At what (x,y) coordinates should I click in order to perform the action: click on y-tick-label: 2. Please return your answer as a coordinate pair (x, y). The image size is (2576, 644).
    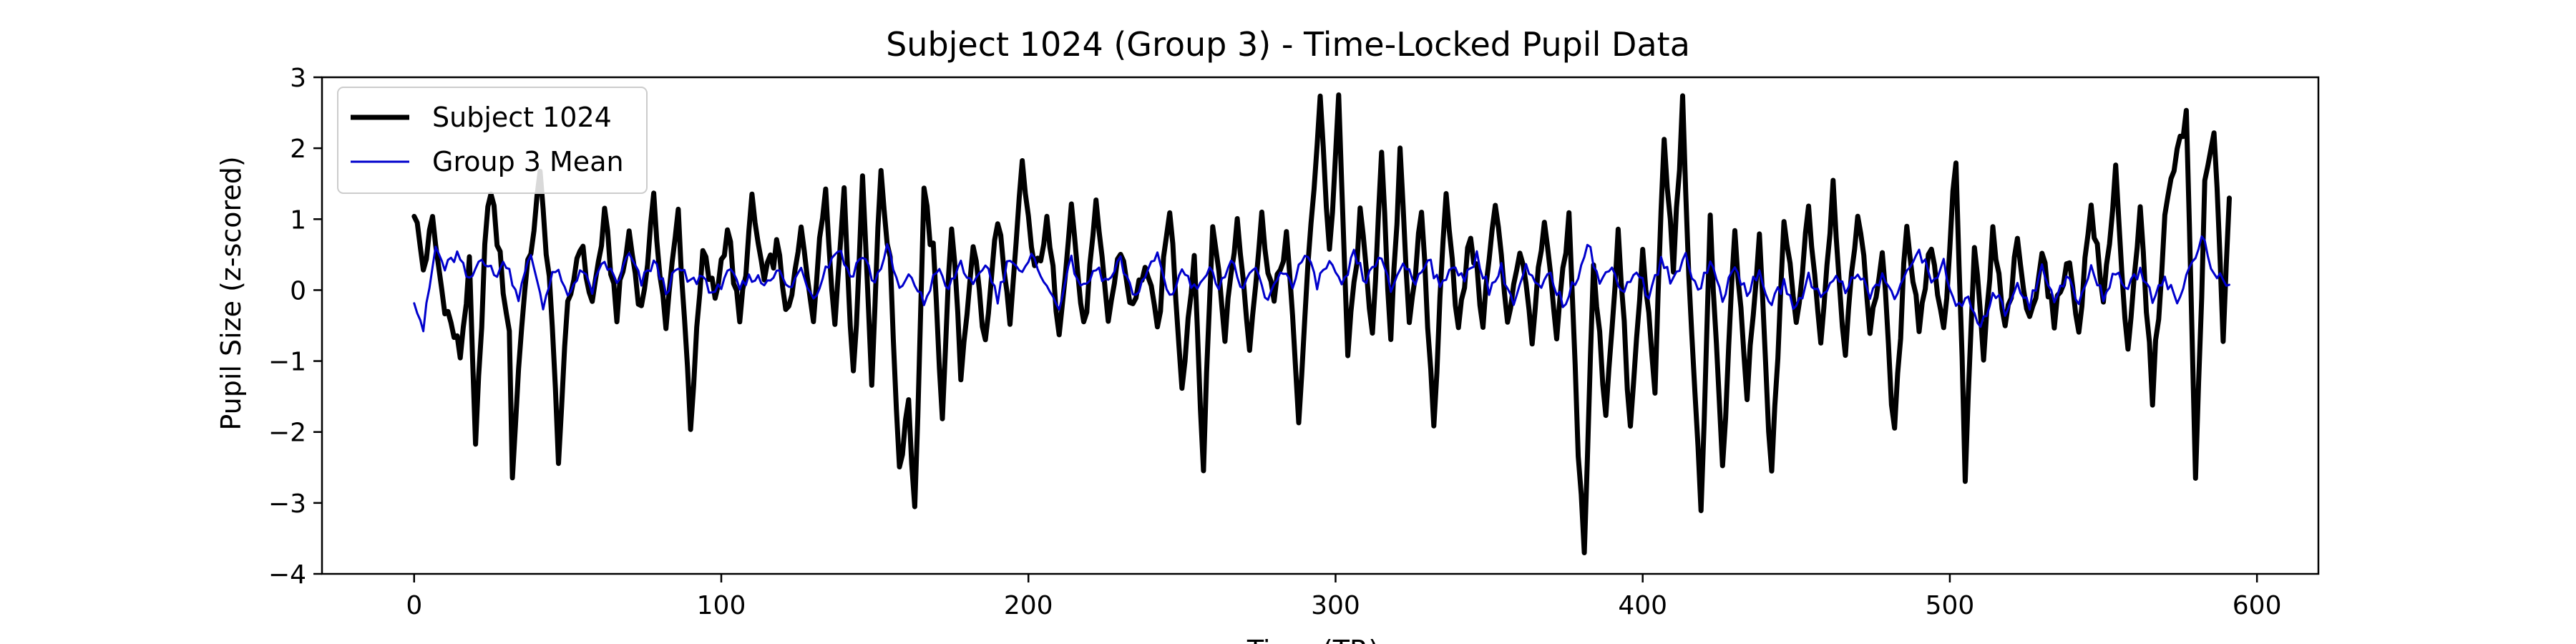
    Looking at the image, I should click on (298, 149).